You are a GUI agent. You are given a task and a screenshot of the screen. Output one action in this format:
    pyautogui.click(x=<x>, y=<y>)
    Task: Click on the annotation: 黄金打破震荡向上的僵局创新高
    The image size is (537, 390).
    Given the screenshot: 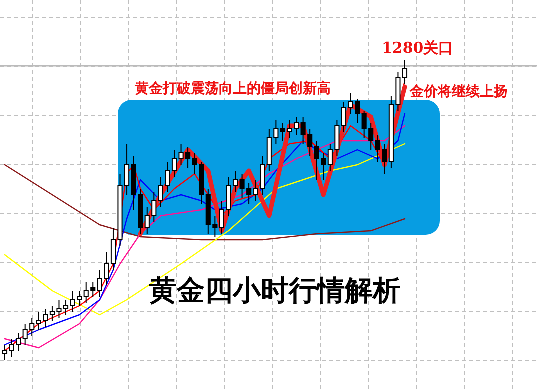 What is the action you would take?
    pyautogui.click(x=232, y=88)
    